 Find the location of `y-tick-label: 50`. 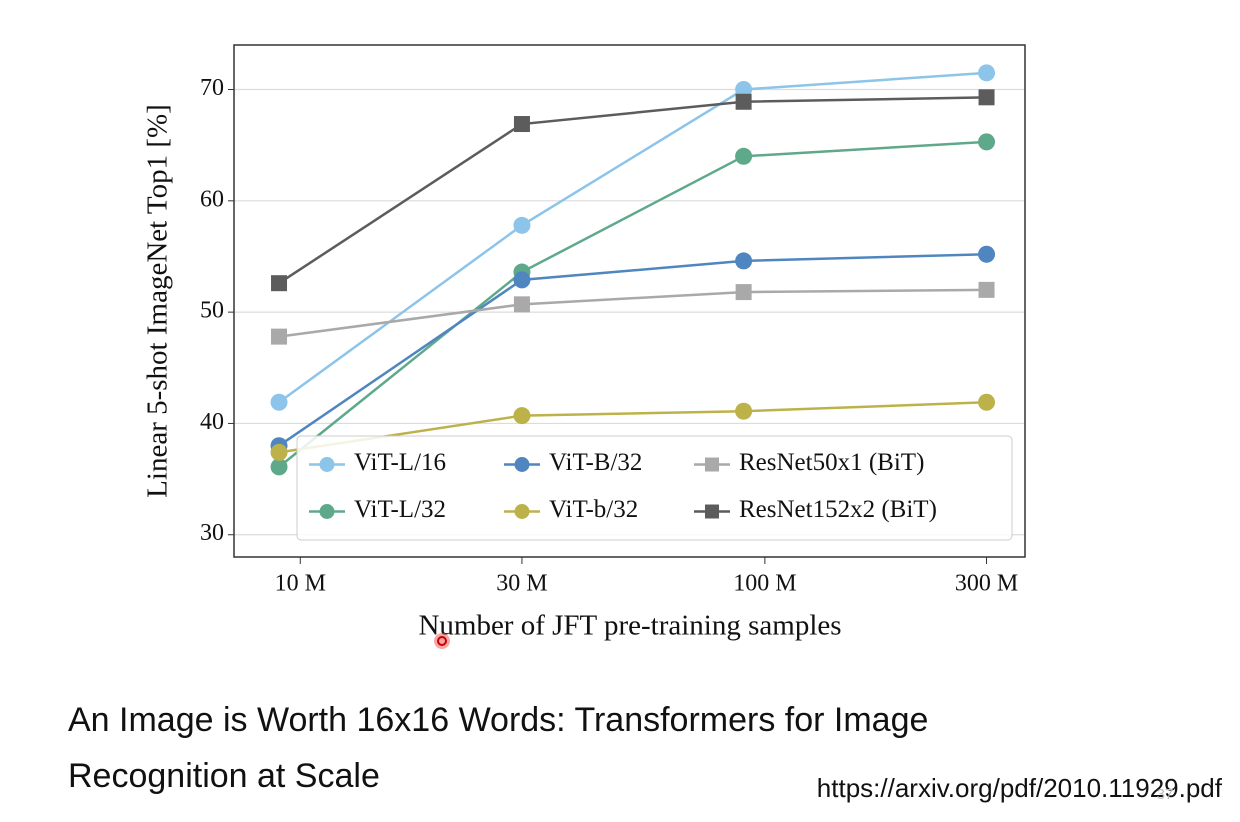

y-tick-label: 50 is located at coordinates (212, 311).